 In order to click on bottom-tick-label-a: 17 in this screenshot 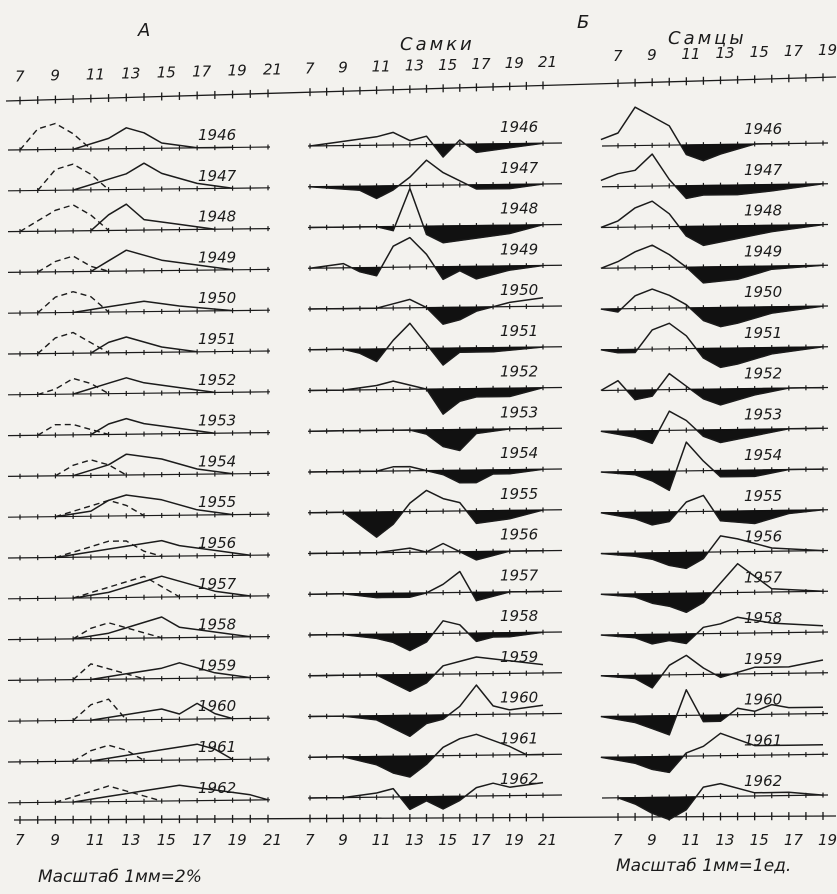, I will do `click(202, 840)`.